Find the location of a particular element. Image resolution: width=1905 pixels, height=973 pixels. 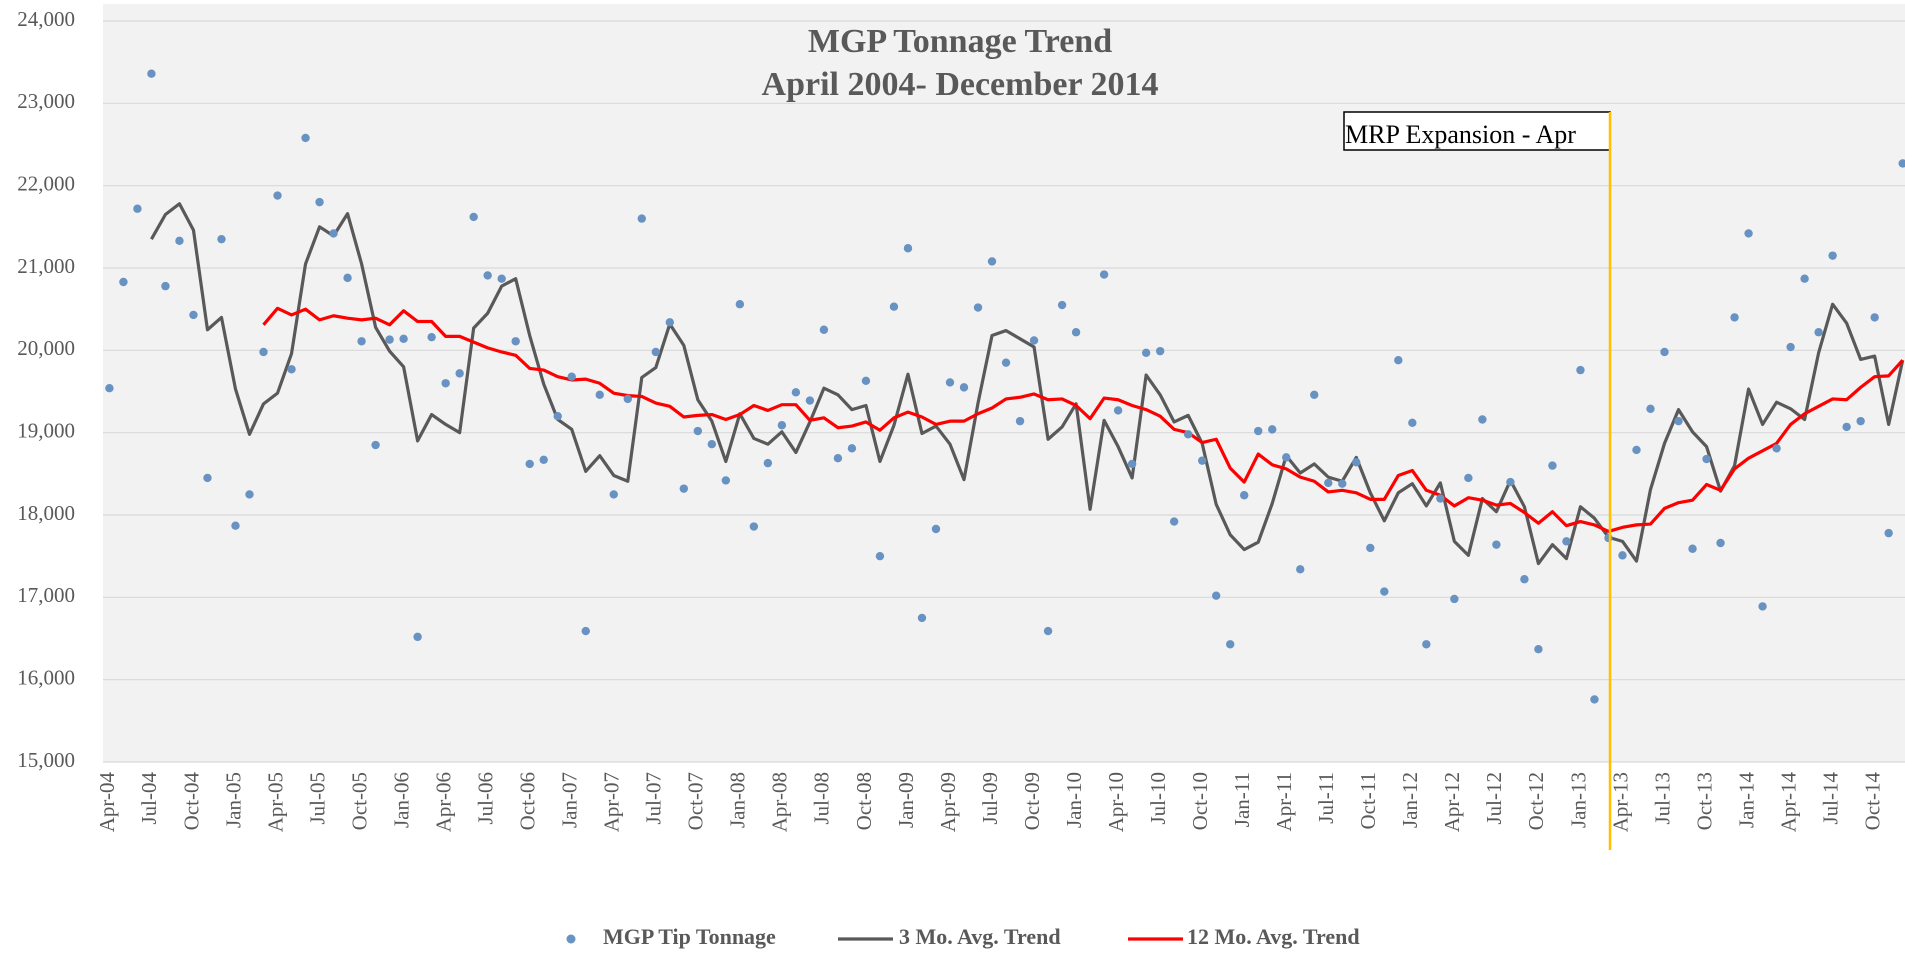

x-tick-label: Oct-11 is located at coordinates (1368, 801).